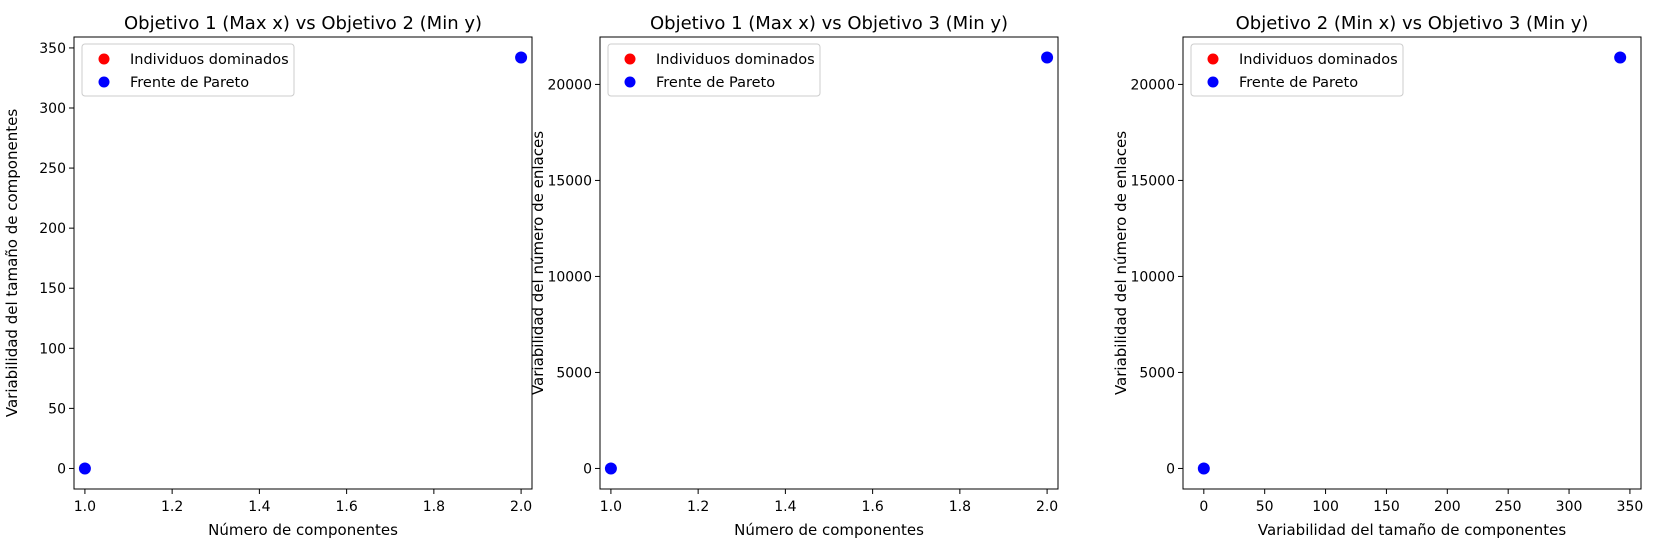 The height and width of the screenshot is (552, 1660). Describe the element at coordinates (1325, 507) in the screenshot. I see `x-tick-label: 100` at that location.